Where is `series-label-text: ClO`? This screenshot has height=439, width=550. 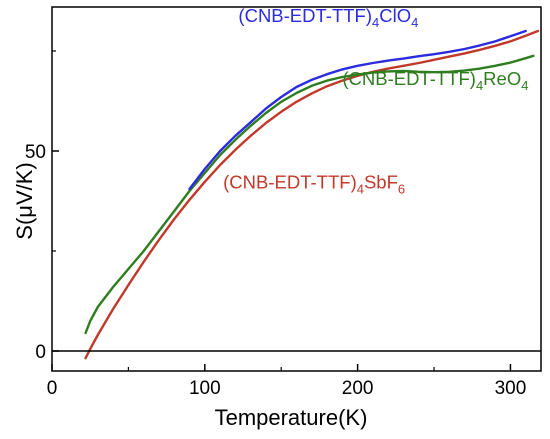
series-label-text: ClO is located at coordinates (395, 15).